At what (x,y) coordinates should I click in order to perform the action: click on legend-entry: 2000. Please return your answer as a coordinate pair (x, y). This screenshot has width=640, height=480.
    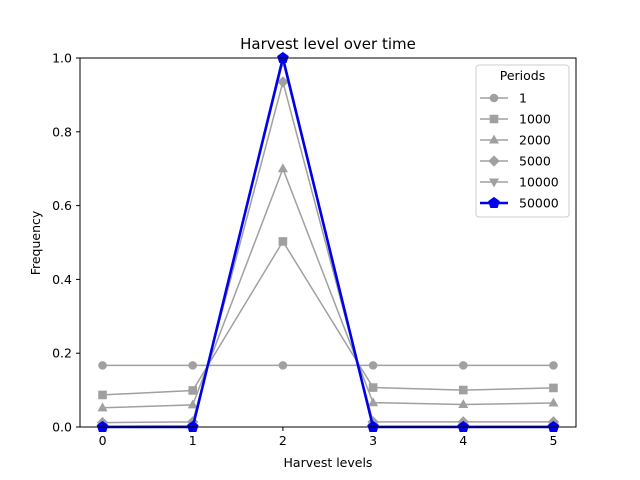
    Looking at the image, I should click on (515, 140).